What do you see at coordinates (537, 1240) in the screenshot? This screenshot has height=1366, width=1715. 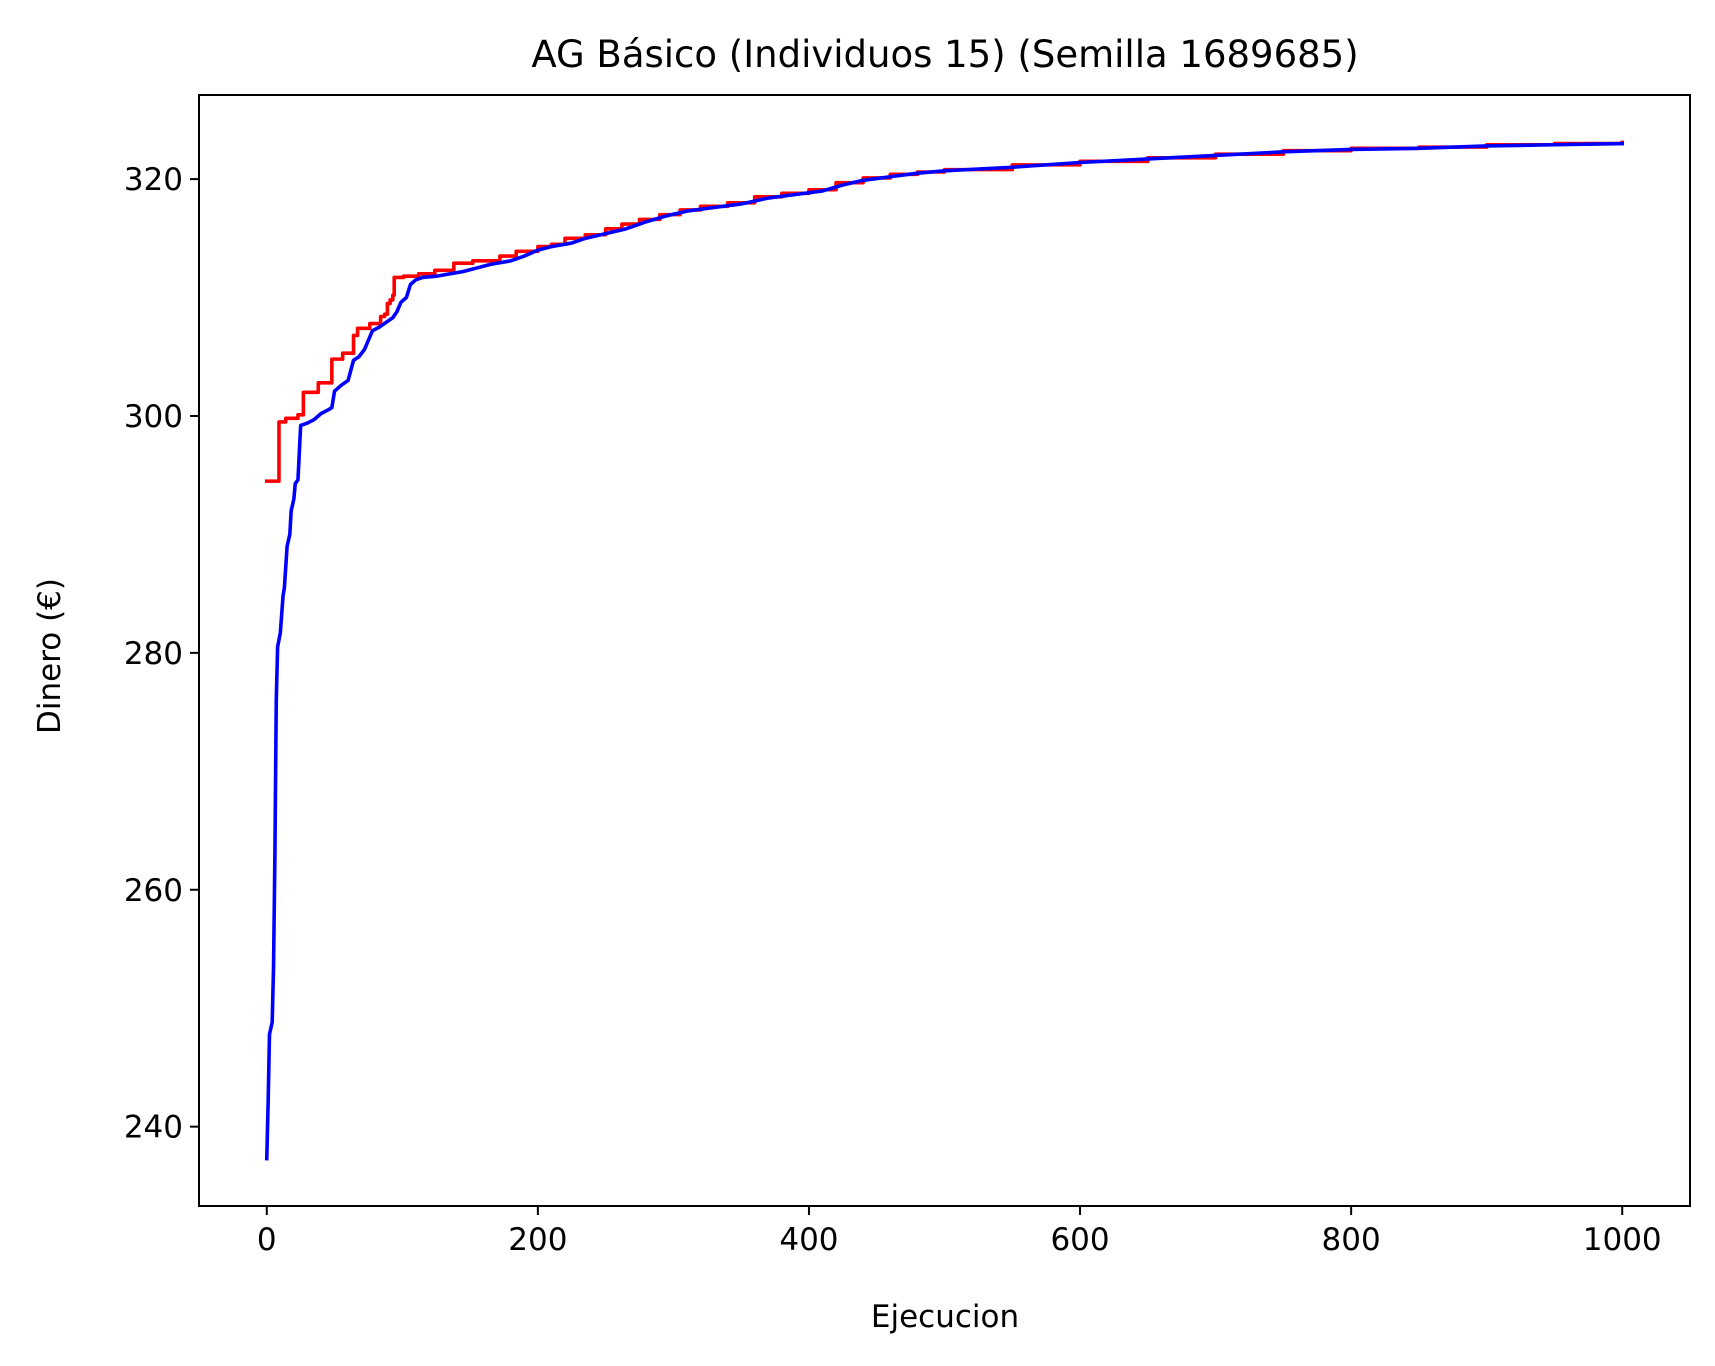 I see `x-tick-label: 200` at bounding box center [537, 1240].